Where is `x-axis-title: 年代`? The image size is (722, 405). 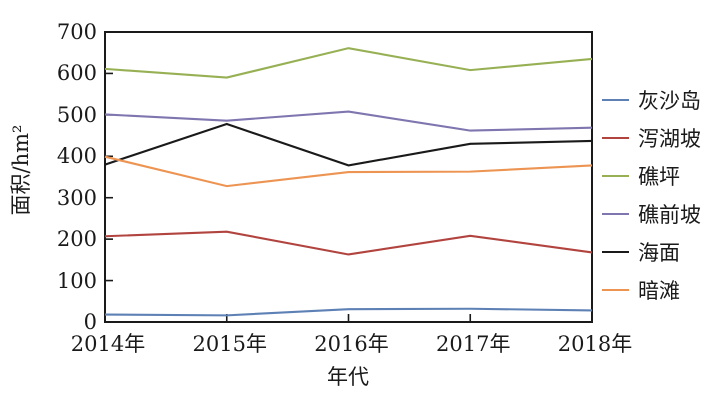
x-axis-title: 年代 is located at coordinates (348, 377).